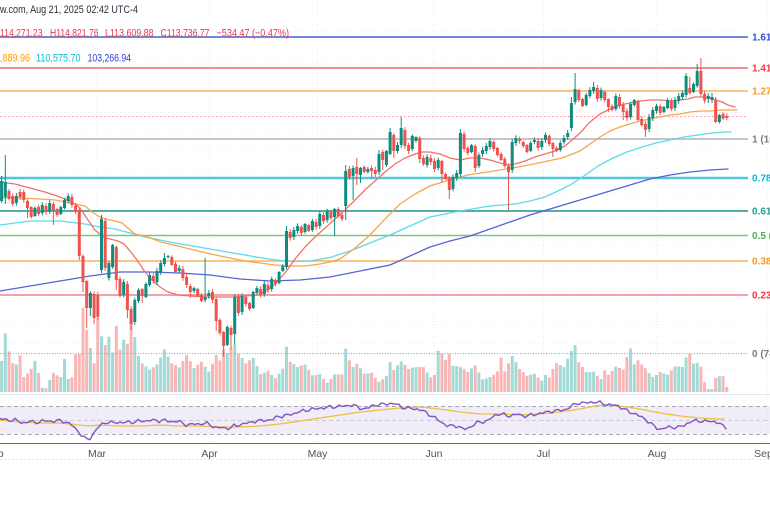  I want to click on svg-text: 0.38, so click(761, 262).